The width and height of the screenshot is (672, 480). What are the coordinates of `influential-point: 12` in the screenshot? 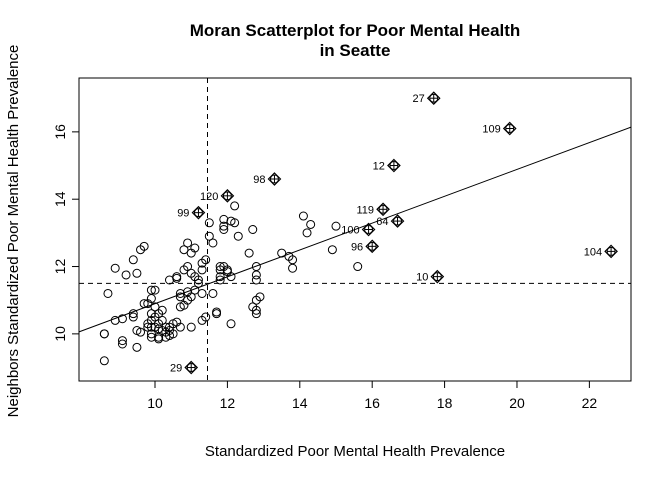 It's located at (387, 165).